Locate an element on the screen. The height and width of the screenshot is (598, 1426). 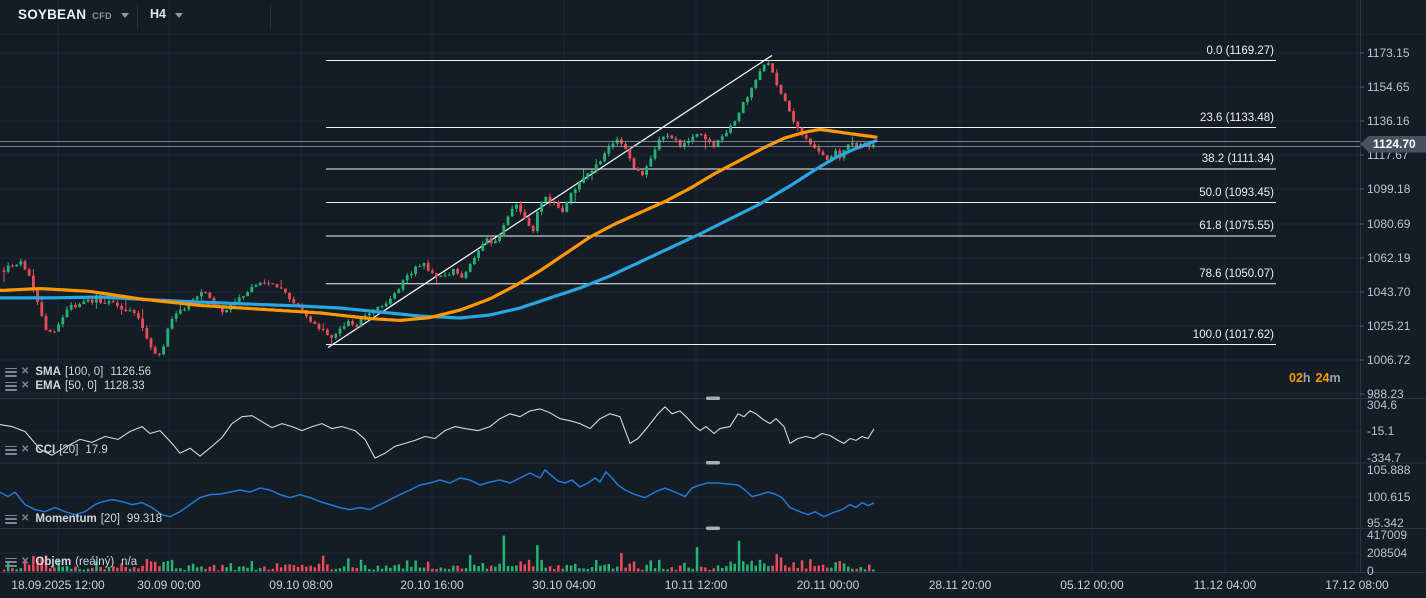
price-axis-label: 988.23 is located at coordinates (1385, 394).